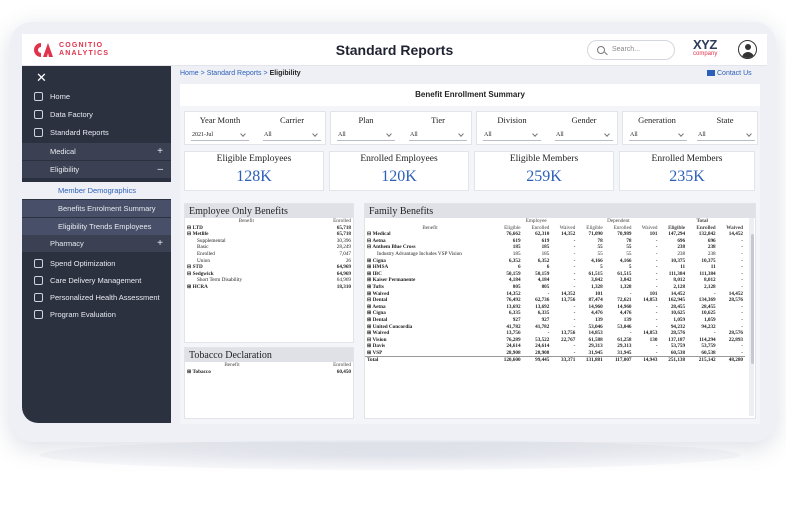 The image size is (786, 516). I want to click on table-cell: 10,375, so click(708, 260).